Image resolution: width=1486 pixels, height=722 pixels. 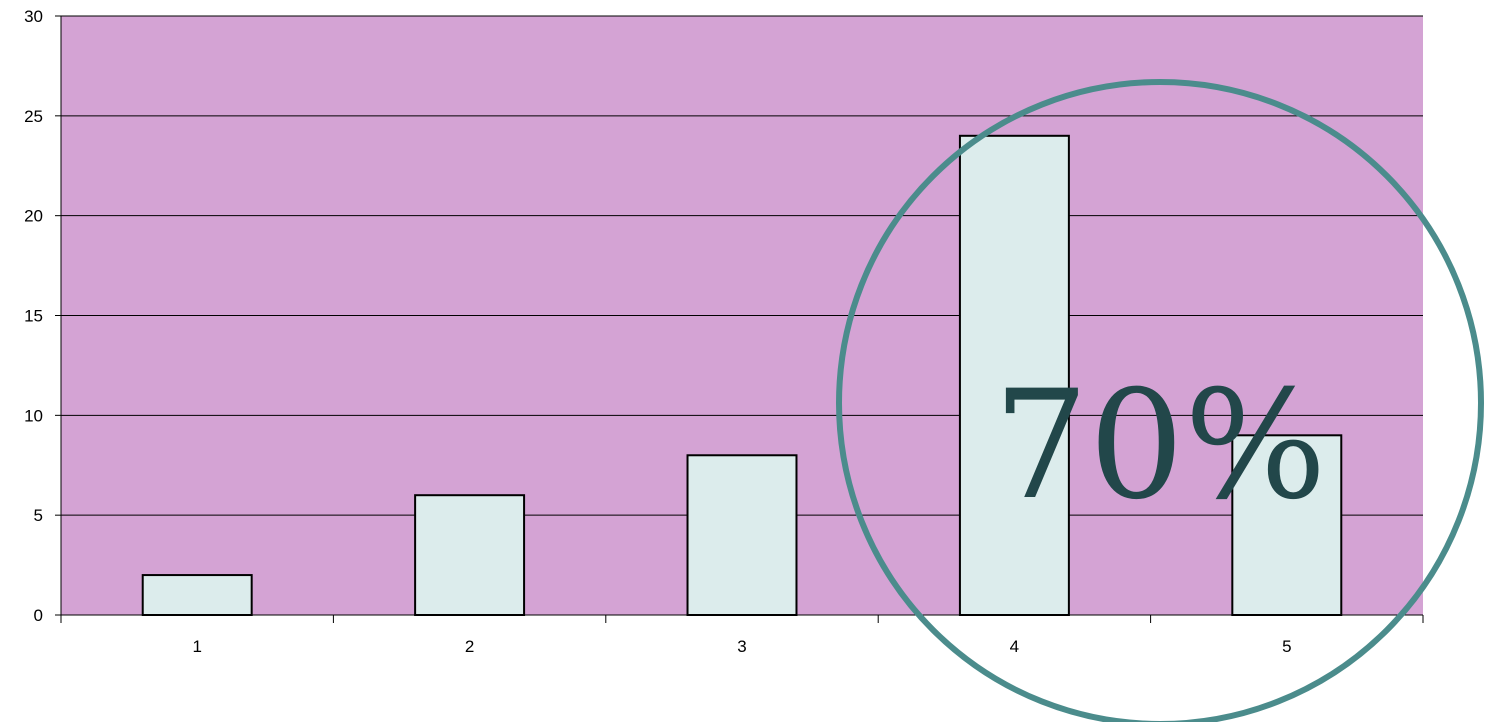 I want to click on y-tick-label: 5, so click(x=38, y=515).